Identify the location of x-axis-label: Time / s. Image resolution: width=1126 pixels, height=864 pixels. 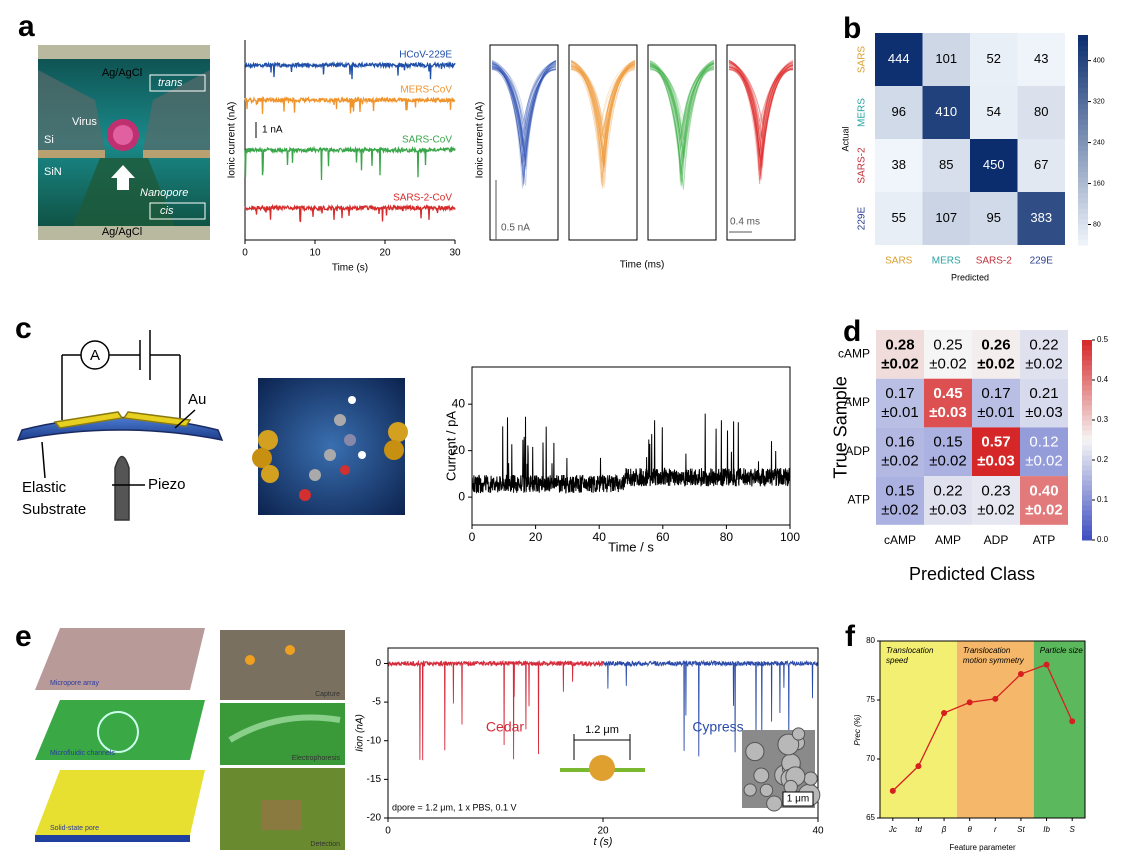
(631, 546).